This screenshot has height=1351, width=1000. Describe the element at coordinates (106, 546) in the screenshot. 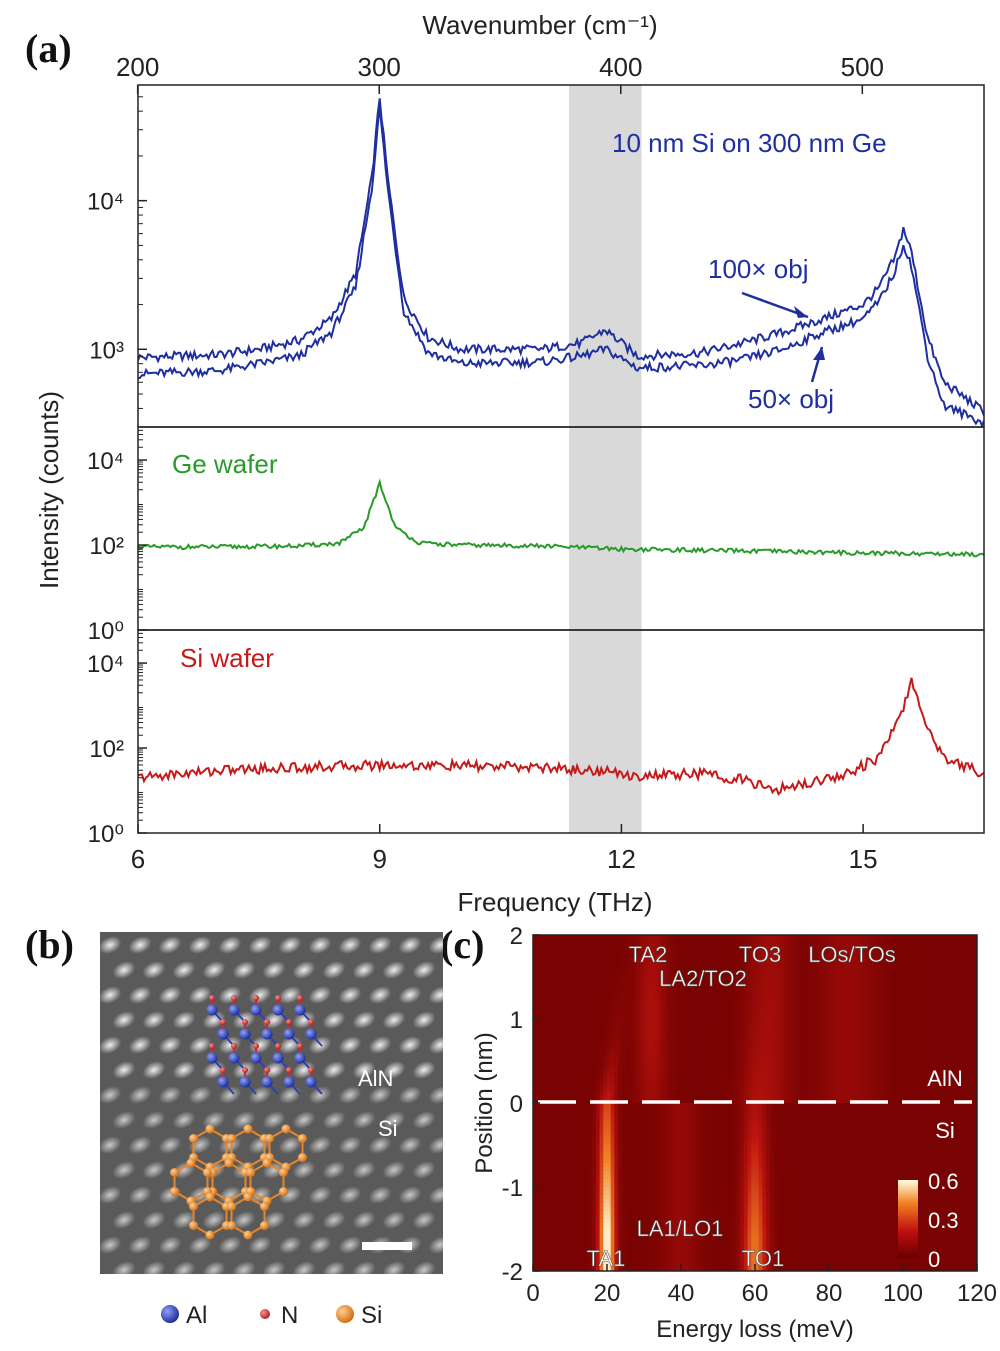

I see `y-tick-label-middle: 10²` at that location.